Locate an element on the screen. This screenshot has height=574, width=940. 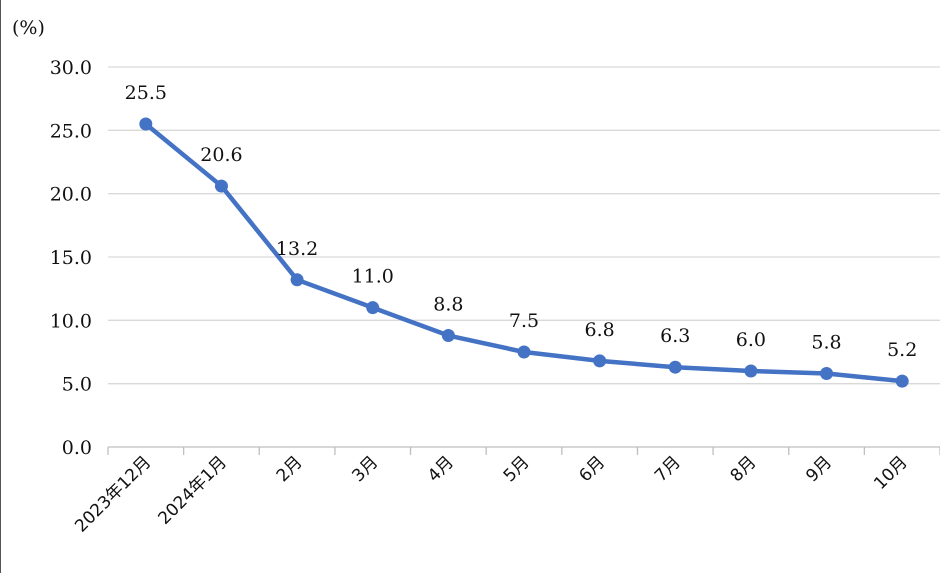
x-axis: 2023年12月 2024年1月 2月 3月 4月 5月 6月 7月 8月 9月 10月 is located at coordinates (505, 491).